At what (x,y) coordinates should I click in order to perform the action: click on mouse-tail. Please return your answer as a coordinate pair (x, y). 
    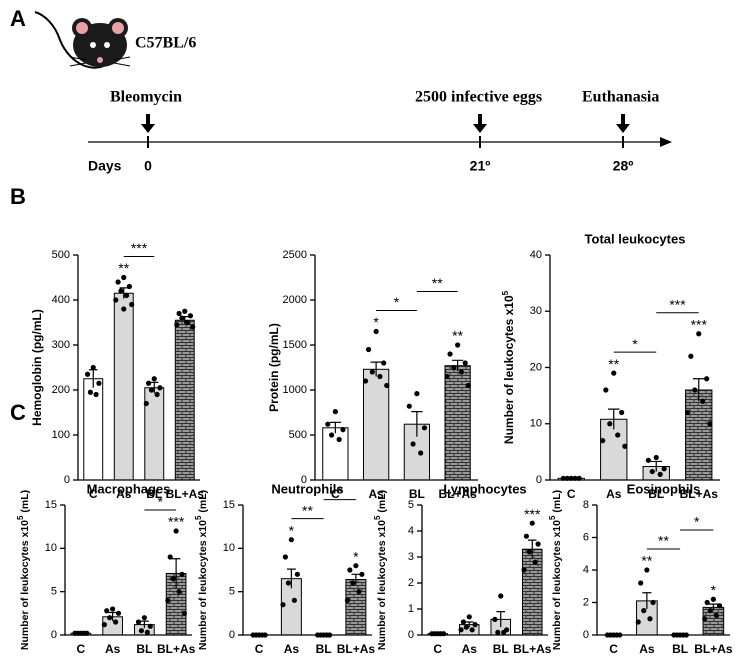
    Looking at the image, I should click on (72, 40).